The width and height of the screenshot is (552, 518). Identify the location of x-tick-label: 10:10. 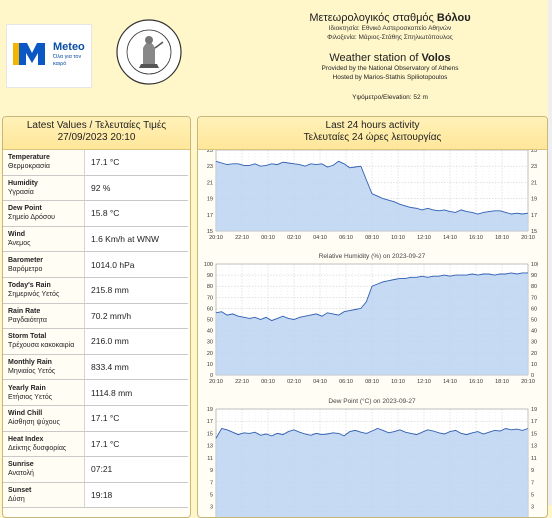
(398, 382).